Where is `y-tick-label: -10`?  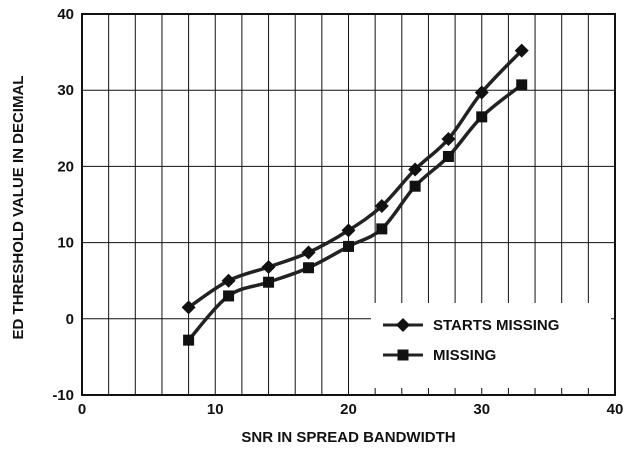 y-tick-label: -10 is located at coordinates (63, 395).